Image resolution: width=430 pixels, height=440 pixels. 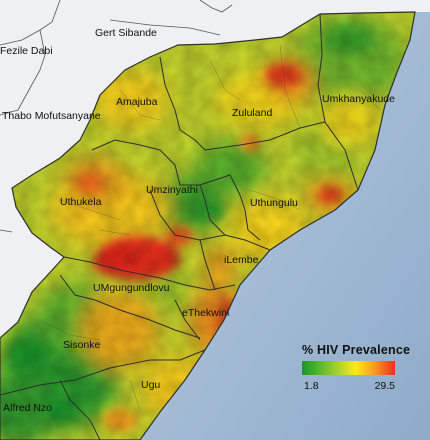 What do you see at coordinates (51, 116) in the screenshot?
I see `district-label-thabo-mofutsanyane: Thabo Mofutsanyane` at bounding box center [51, 116].